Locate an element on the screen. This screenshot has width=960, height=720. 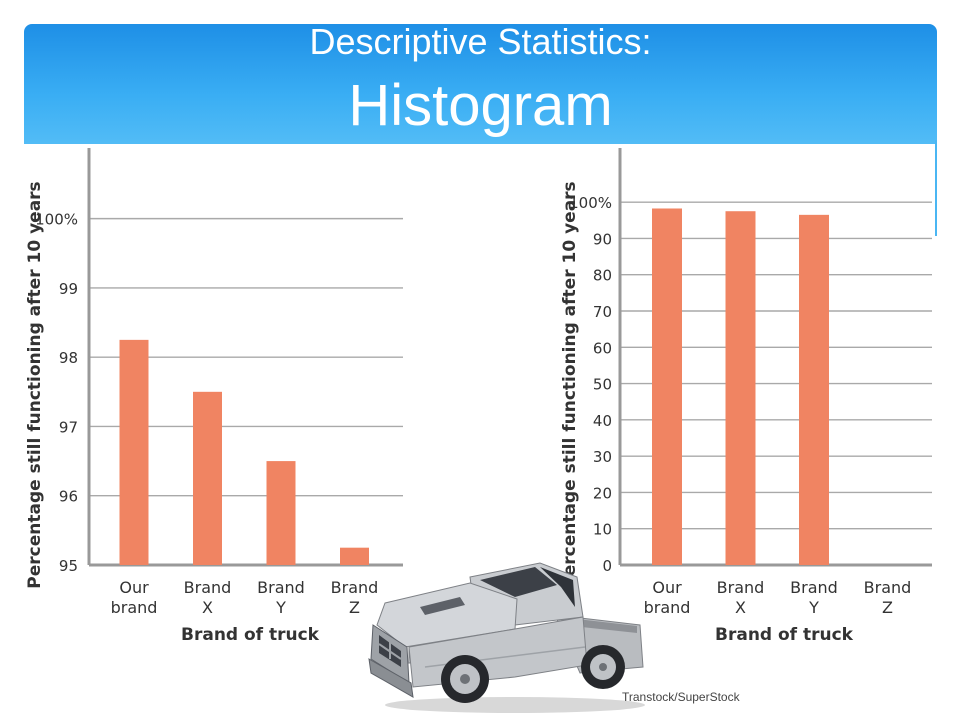
y-tick-label: 20 is located at coordinates (602, 493).